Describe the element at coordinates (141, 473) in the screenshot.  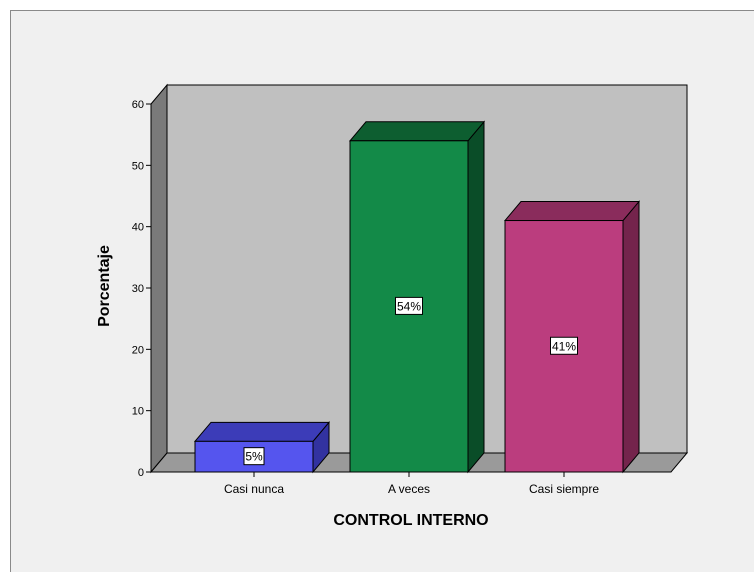
I see `y-tick-label: 0` at that location.